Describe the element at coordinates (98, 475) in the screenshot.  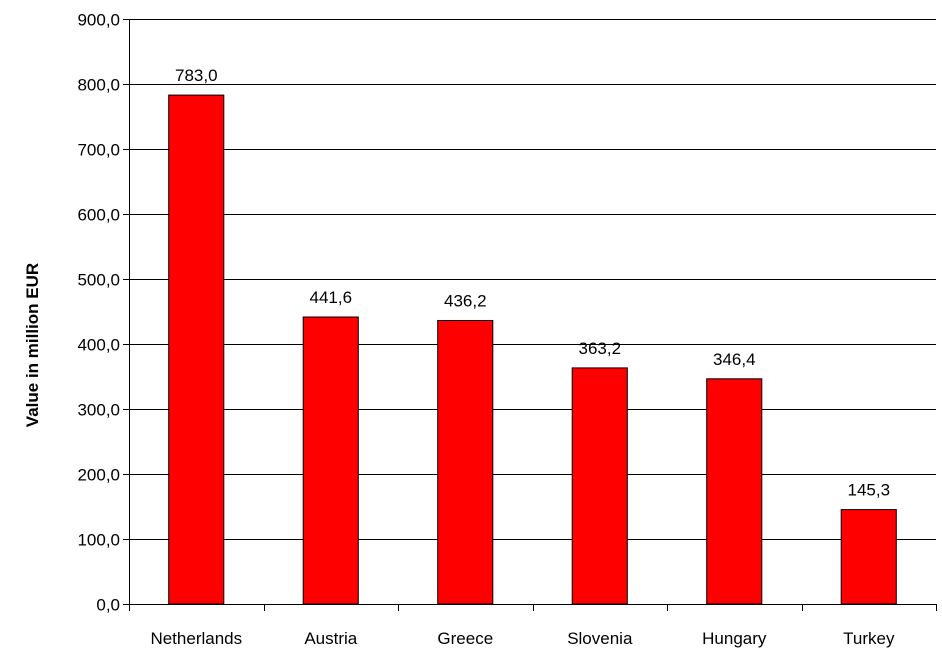
I see `y-tick-label: 200,0` at that location.